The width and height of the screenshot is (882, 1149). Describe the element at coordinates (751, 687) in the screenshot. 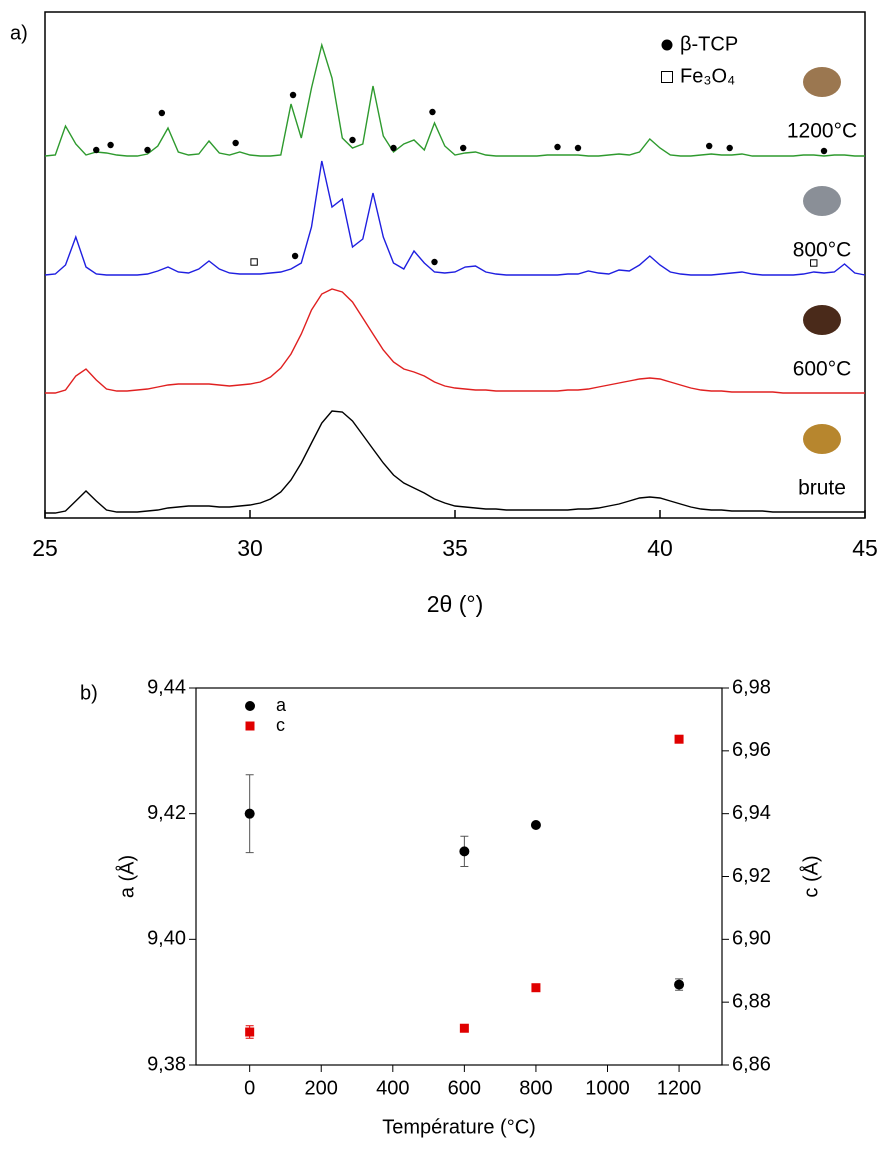

I see `y2-tick-label: 6,98` at that location.